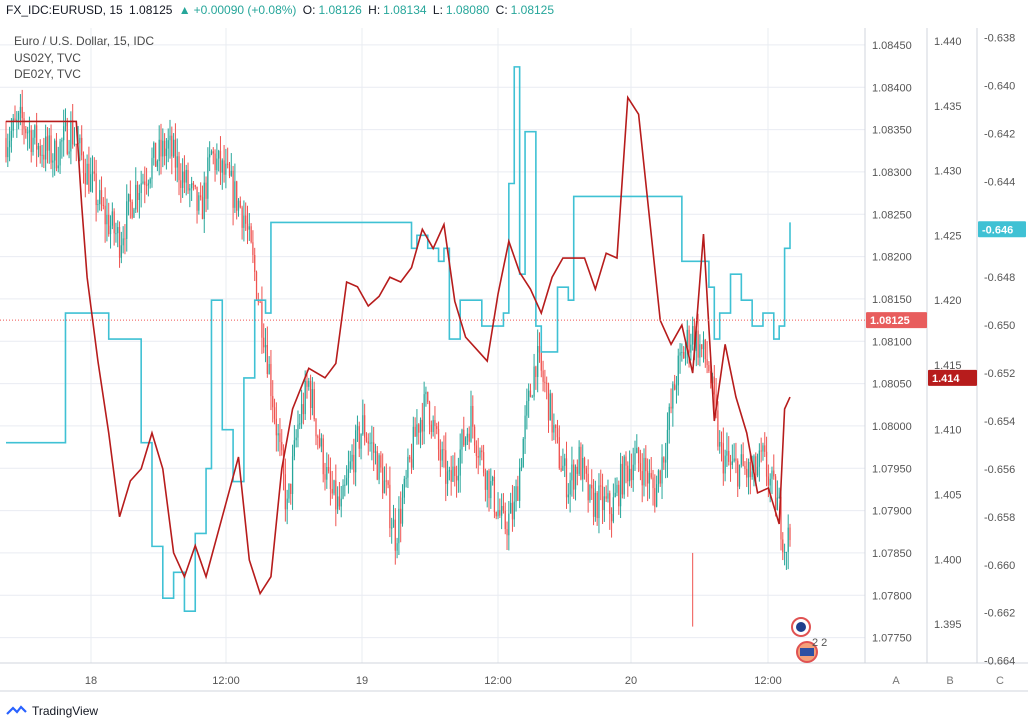 The image size is (1028, 727). I want to click on legend-us02y: US02Y, TVC, so click(47, 58).